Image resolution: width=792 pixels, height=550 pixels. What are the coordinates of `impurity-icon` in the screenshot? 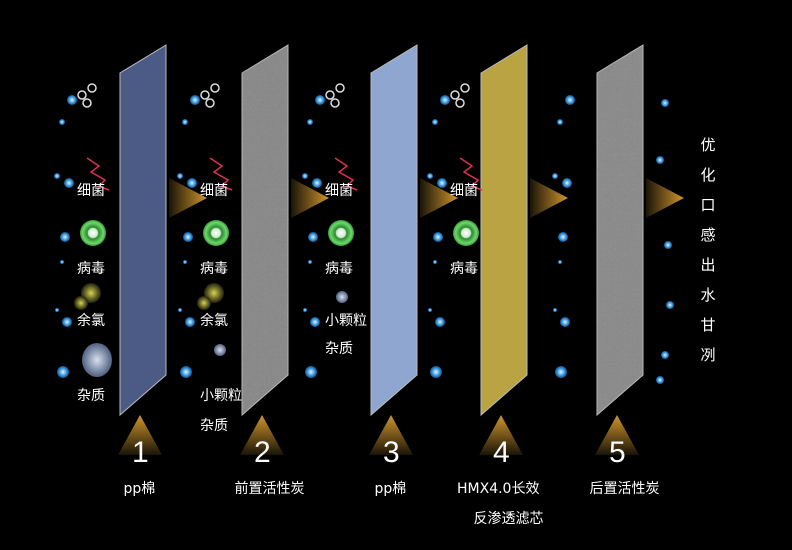 It's located at (97, 360).